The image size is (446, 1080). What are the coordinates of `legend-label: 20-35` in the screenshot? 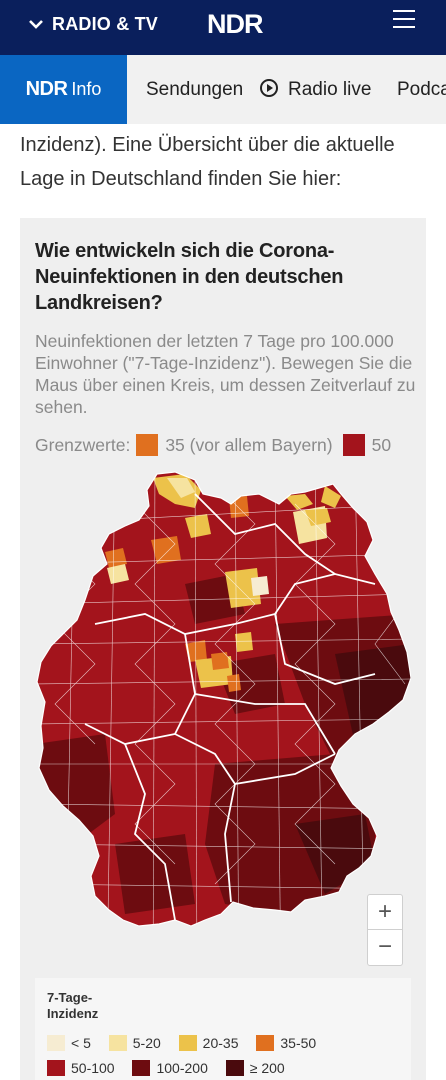 It's located at (220, 1043).